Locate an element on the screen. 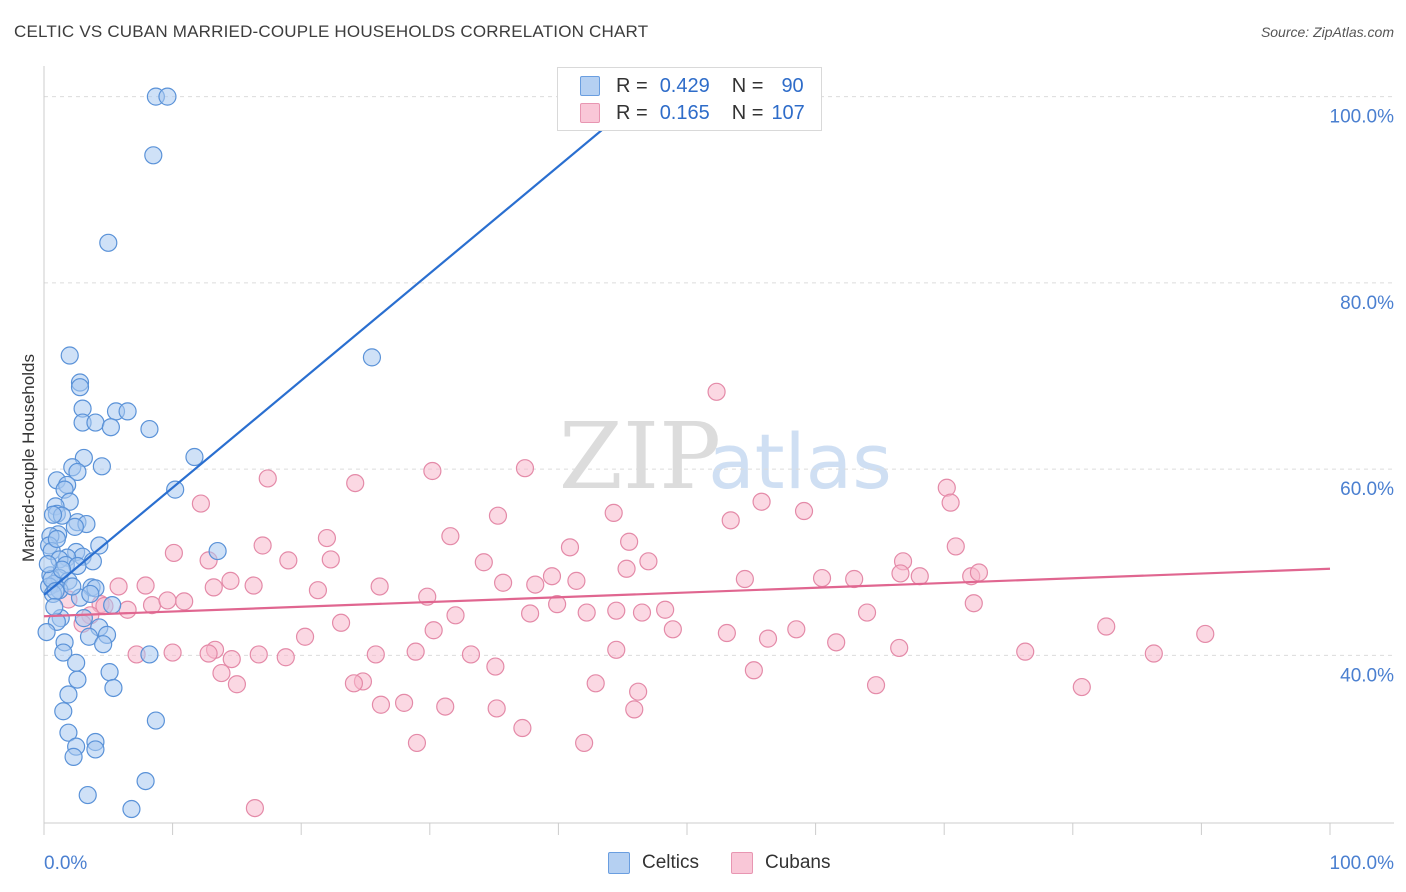 The height and width of the screenshot is (892, 1406). x-tick-label-max: 100.0% is located at coordinates (1362, 863).